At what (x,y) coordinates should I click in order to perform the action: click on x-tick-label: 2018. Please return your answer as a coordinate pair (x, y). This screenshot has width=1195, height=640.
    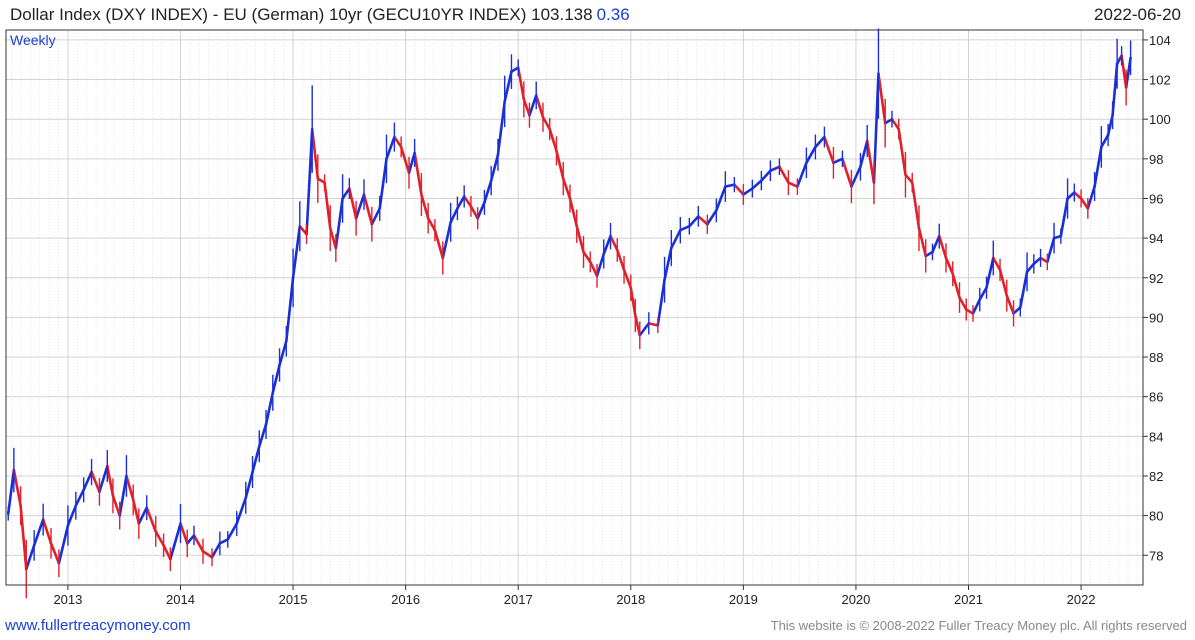
    Looking at the image, I should click on (630, 599).